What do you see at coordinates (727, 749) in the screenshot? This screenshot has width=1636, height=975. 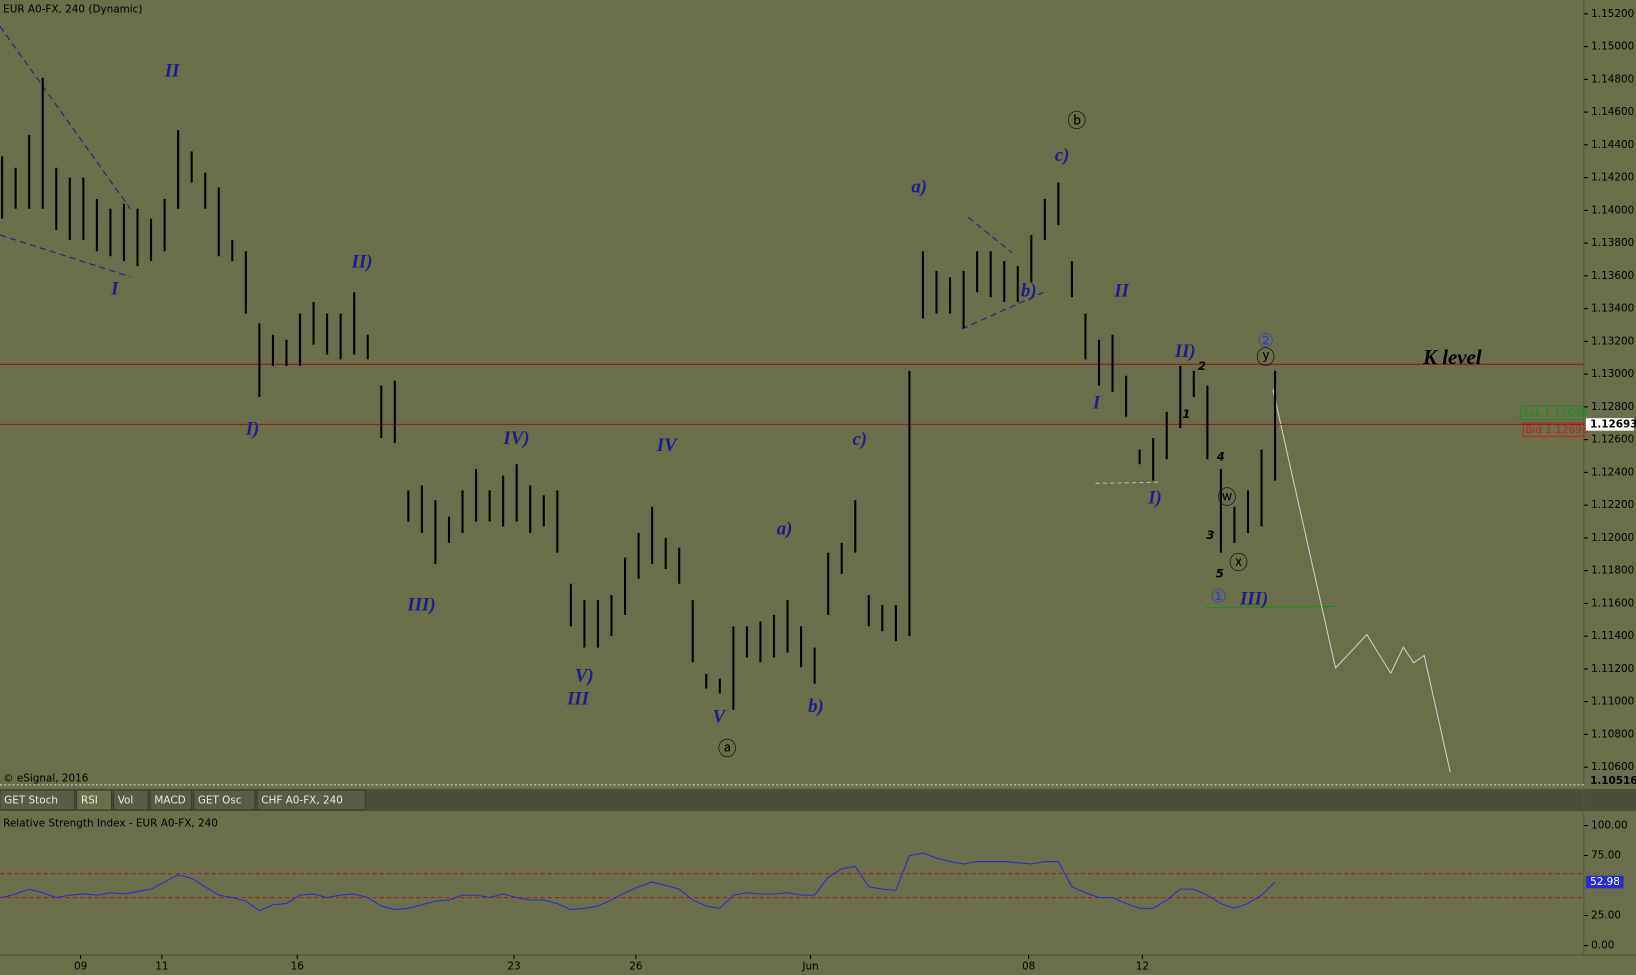 I see `wave-label: ⓐ` at bounding box center [727, 749].